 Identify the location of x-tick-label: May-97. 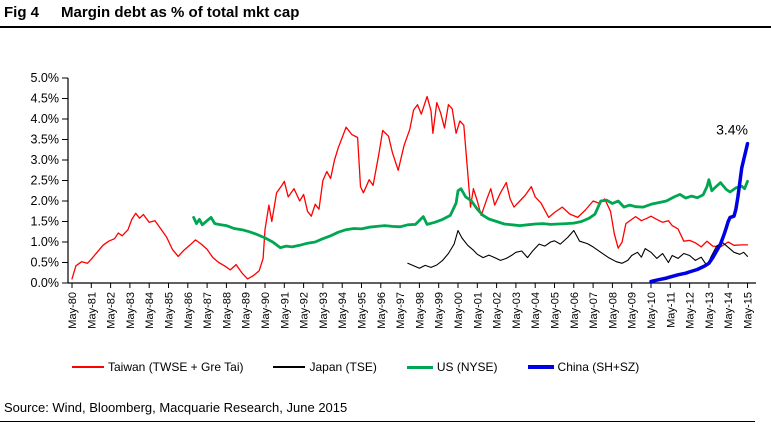
(401, 310).